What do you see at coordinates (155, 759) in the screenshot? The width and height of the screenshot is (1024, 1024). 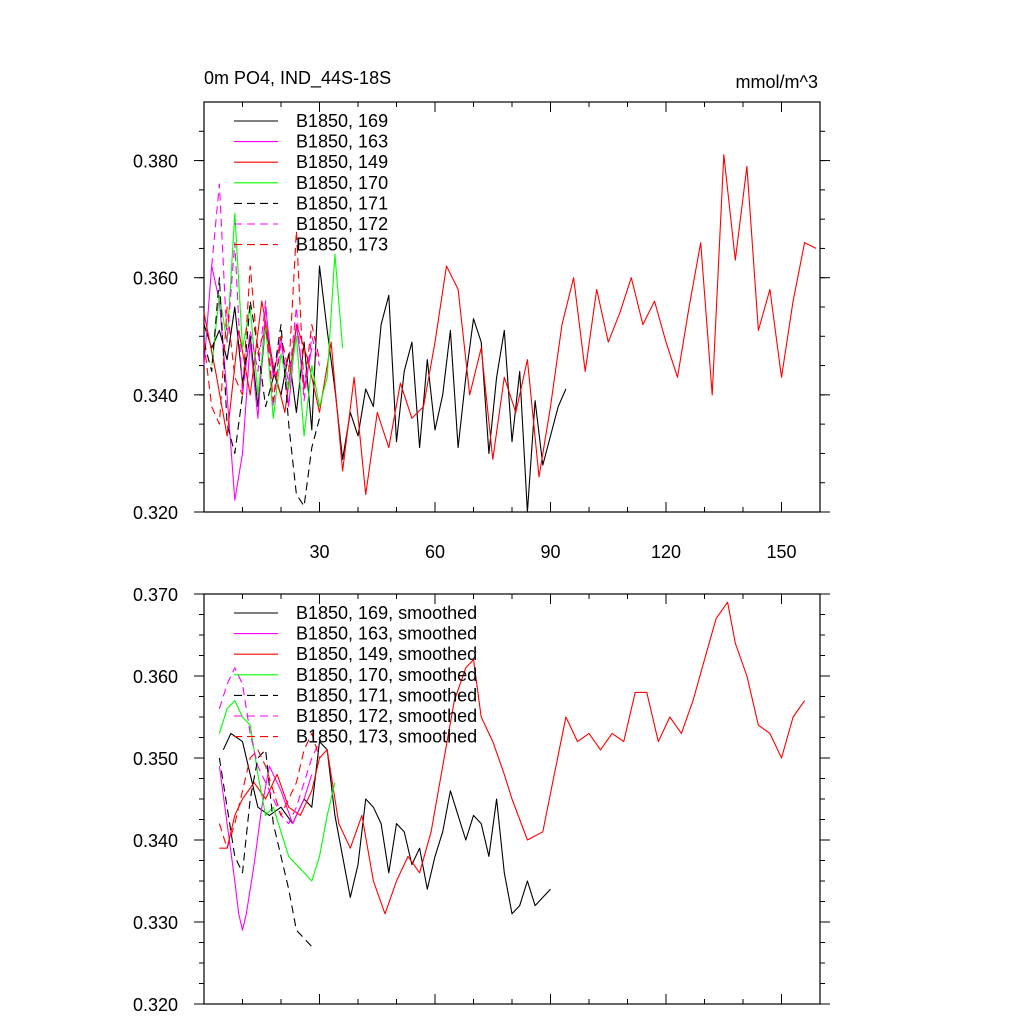 I see `bottom-y-tick-label: 0.350` at bounding box center [155, 759].